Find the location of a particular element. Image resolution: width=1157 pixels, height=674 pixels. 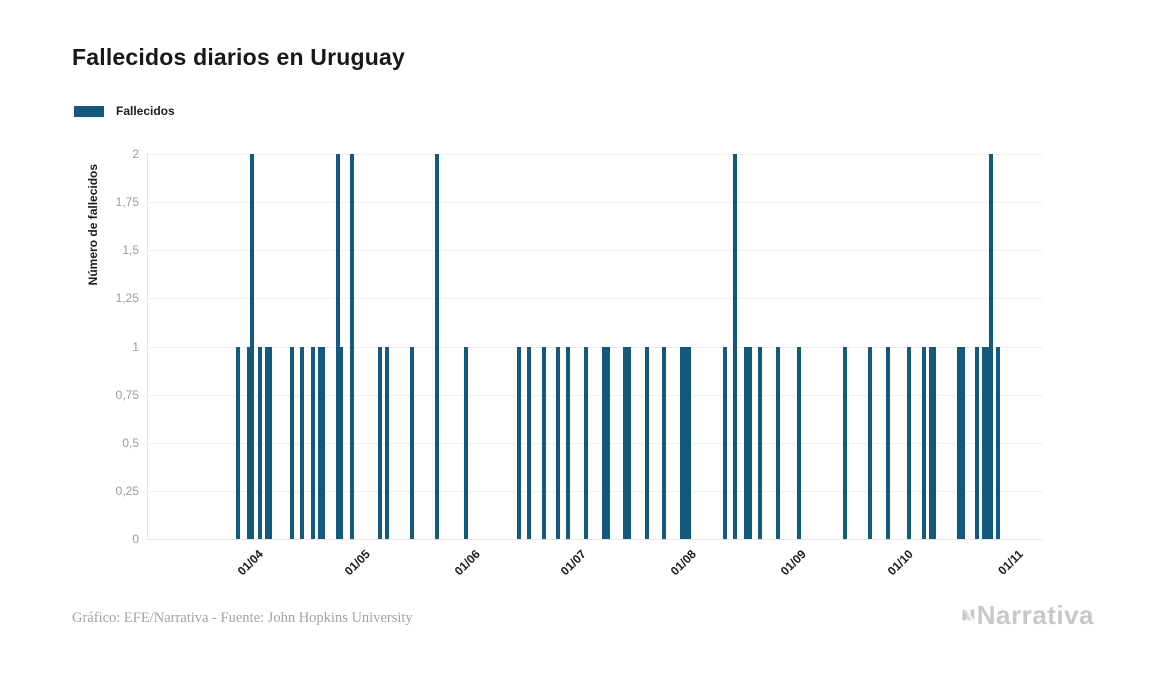

y-tick-label: 1 is located at coordinates (135, 346).